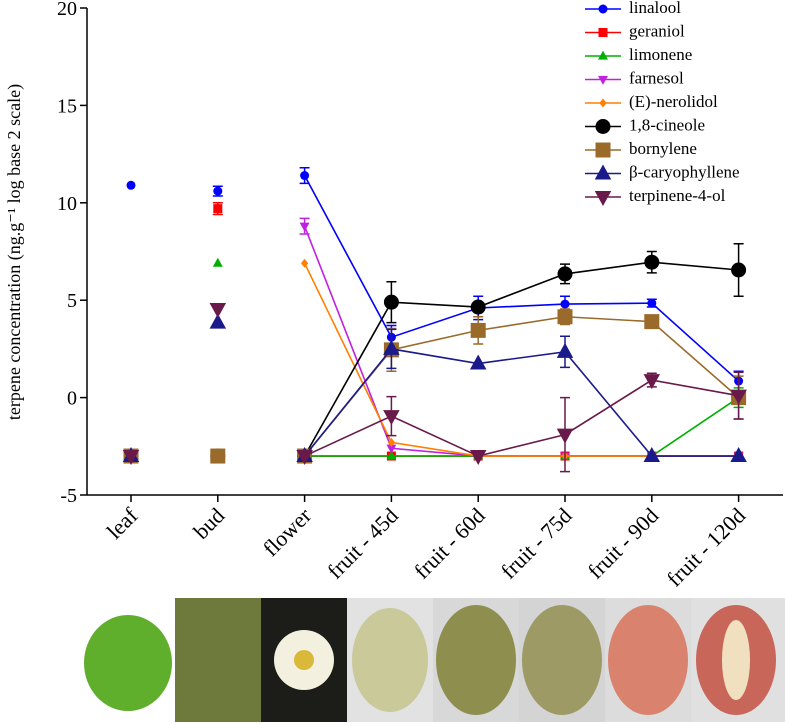 This screenshot has width=786, height=724. What do you see at coordinates (218, 660) in the screenshot?
I see `bud-photo` at bounding box center [218, 660].